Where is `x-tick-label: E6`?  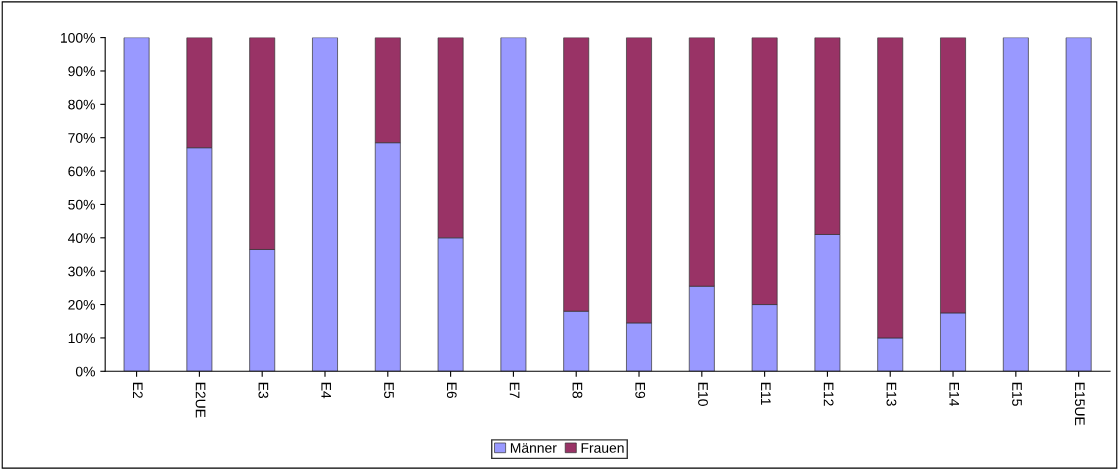
x-tick-label: E6 is located at coordinates (451, 390).